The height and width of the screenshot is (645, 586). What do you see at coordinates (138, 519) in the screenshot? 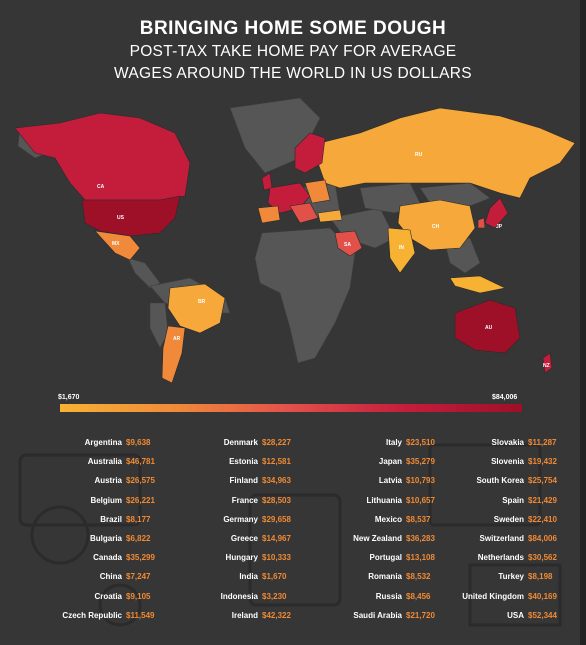
I see `country-value: $8,177` at bounding box center [138, 519].